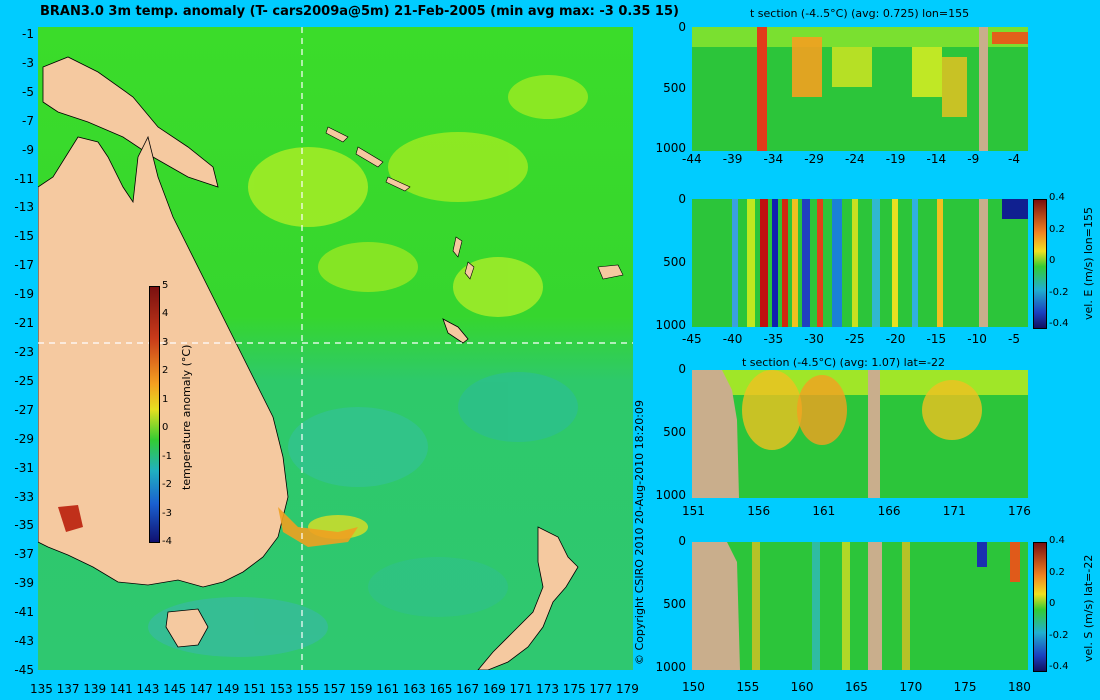  I want to click on panel3-y-axis: 0 500 1000, so click(670, 432).